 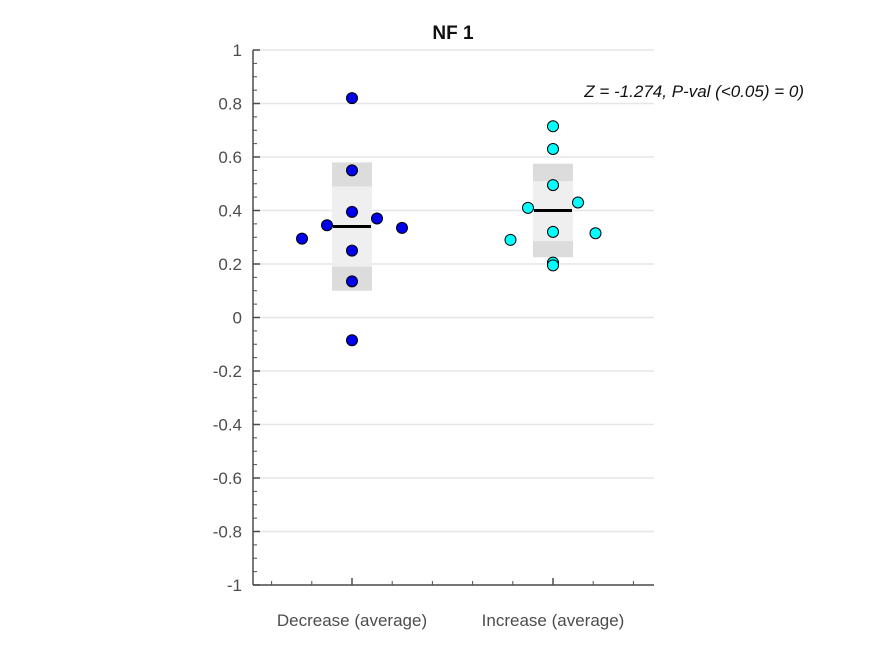 I want to click on stats-annotation: Z = -1.274, P-val (<0.05) = 0), so click(x=693, y=91).